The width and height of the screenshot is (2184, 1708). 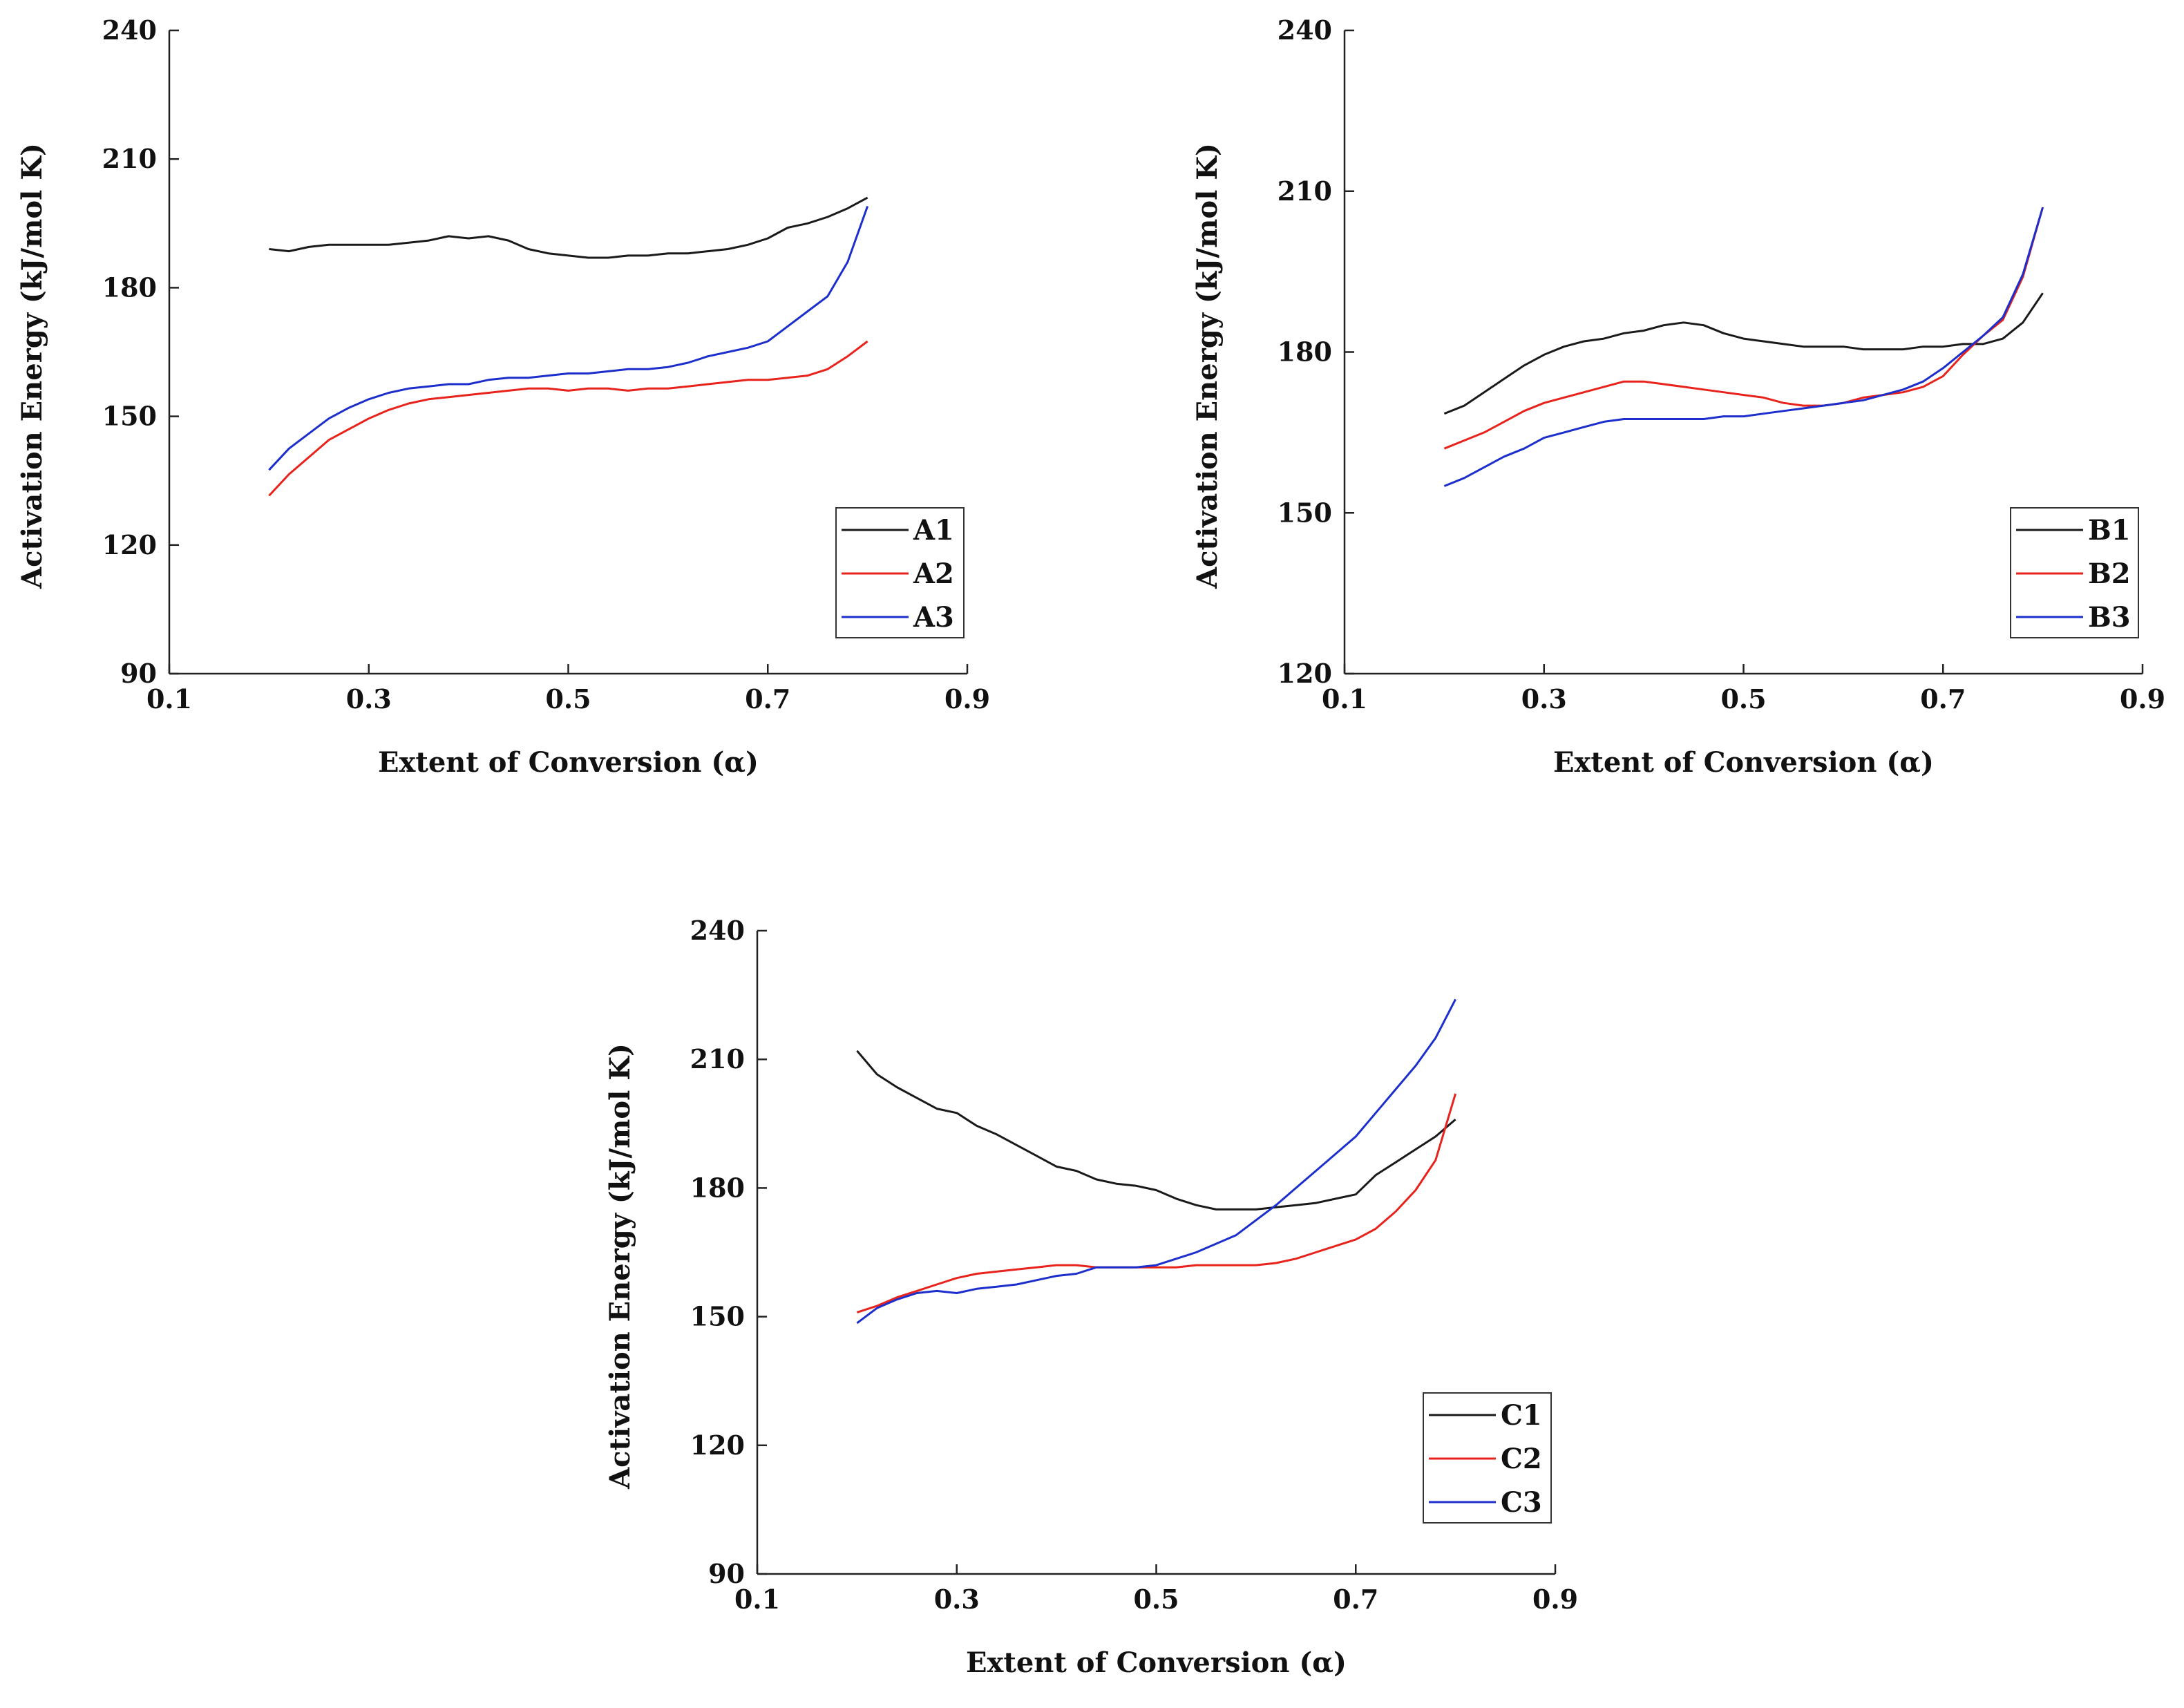 I want to click on legend-label-a3: A3, so click(x=933, y=617).